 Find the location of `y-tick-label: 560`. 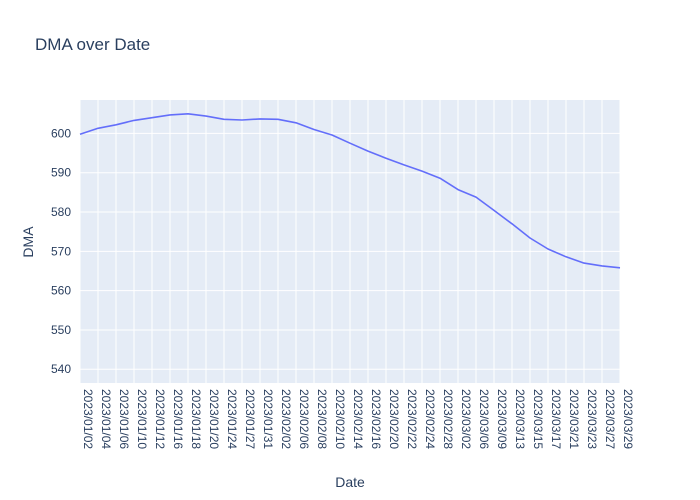

y-tick-label: 560 is located at coordinates (61, 291).